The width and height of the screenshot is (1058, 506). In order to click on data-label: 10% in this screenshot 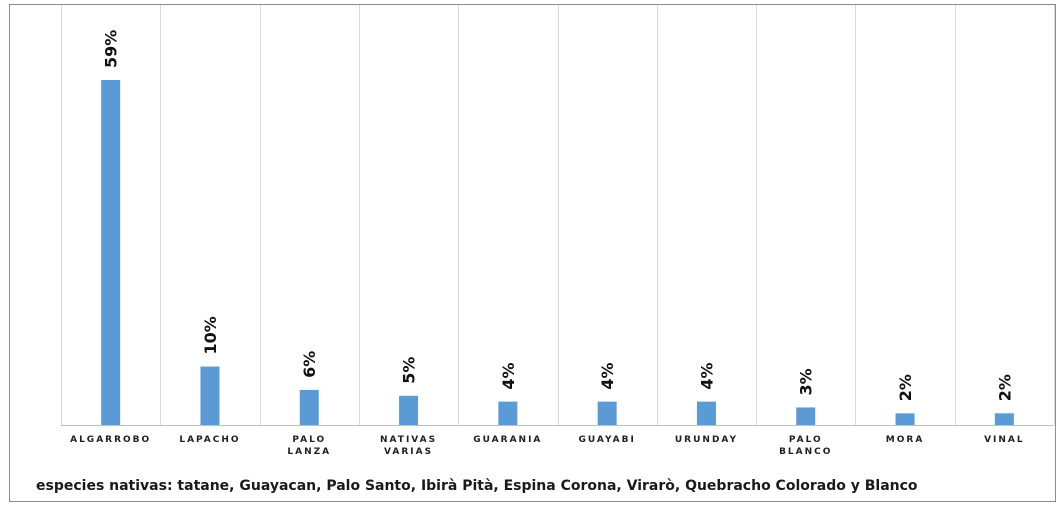, I will do `click(210, 335)`.